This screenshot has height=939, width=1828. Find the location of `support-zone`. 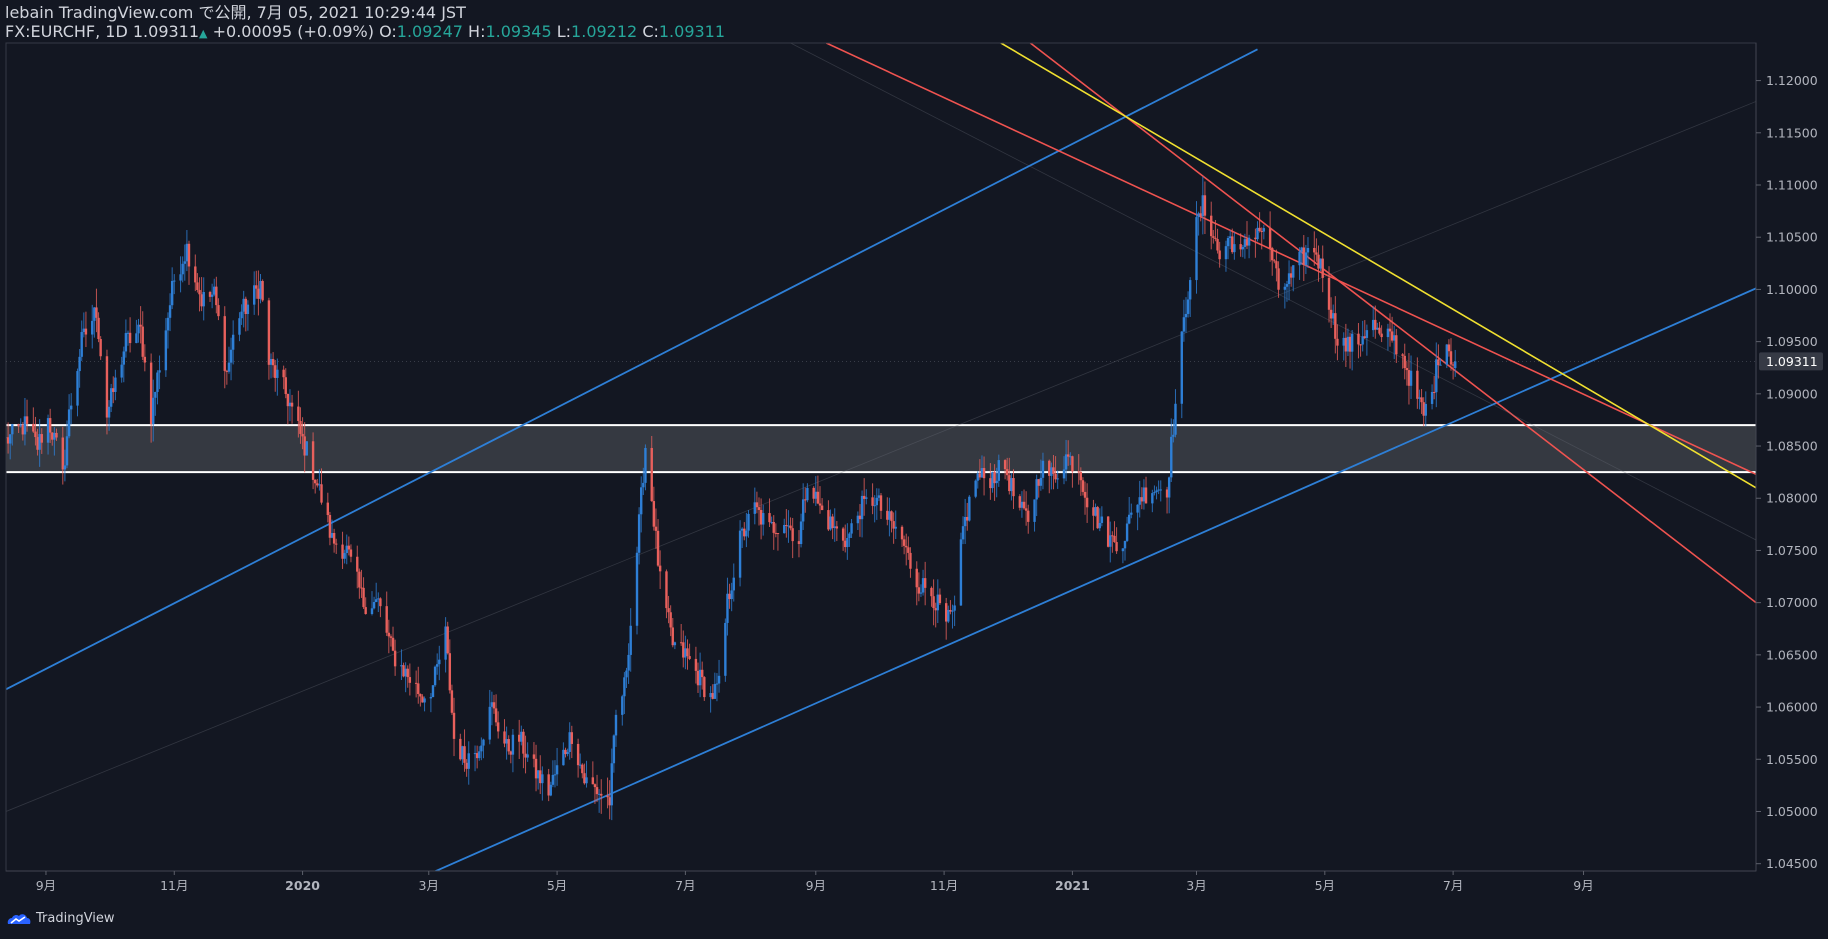

support-zone is located at coordinates (881, 449).